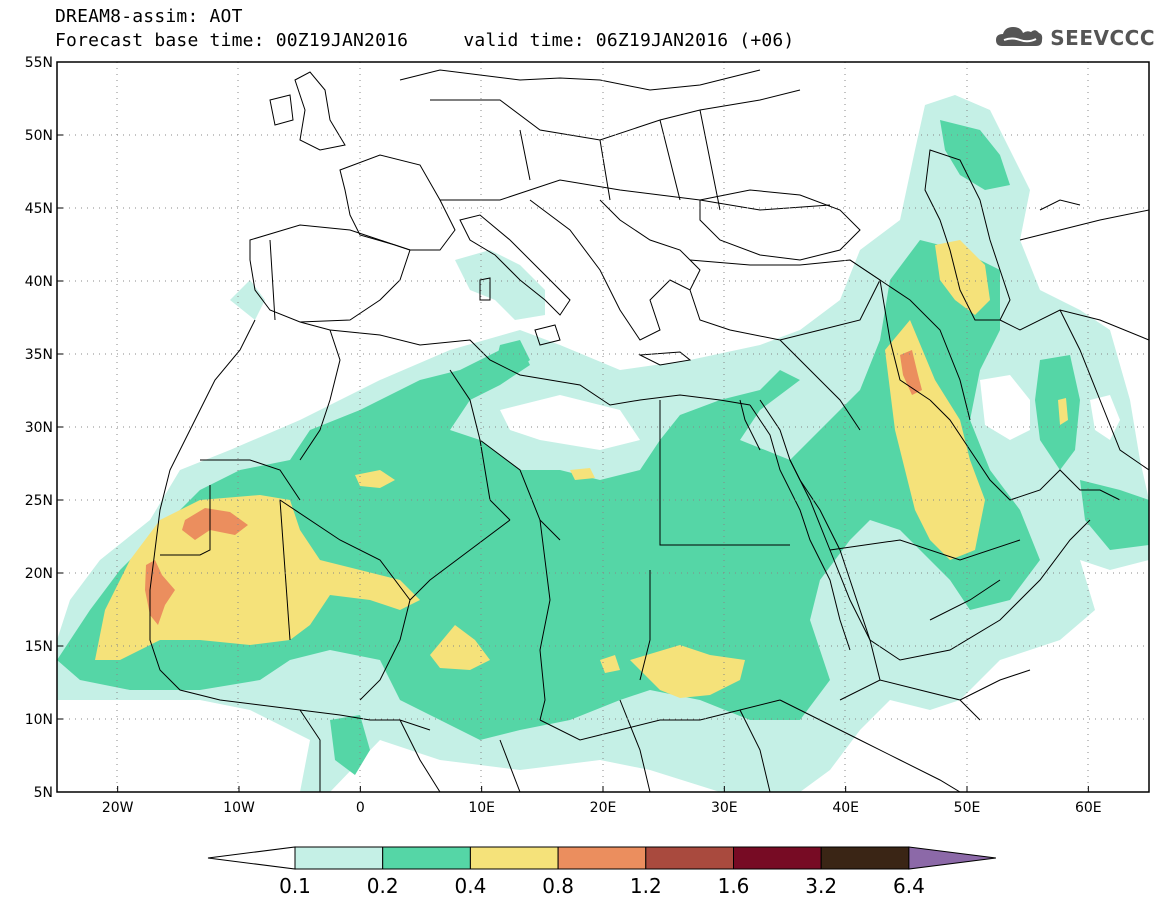 The height and width of the screenshot is (905, 1165). What do you see at coordinates (1019, 36) in the screenshot?
I see `cloud-logo-icon` at bounding box center [1019, 36].